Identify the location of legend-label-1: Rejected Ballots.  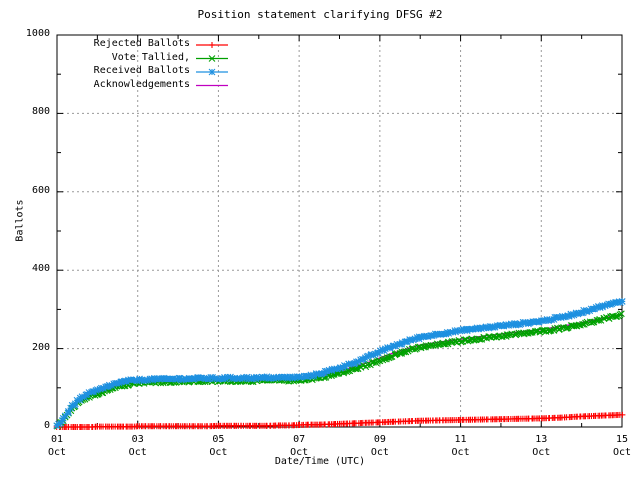
(141, 43).